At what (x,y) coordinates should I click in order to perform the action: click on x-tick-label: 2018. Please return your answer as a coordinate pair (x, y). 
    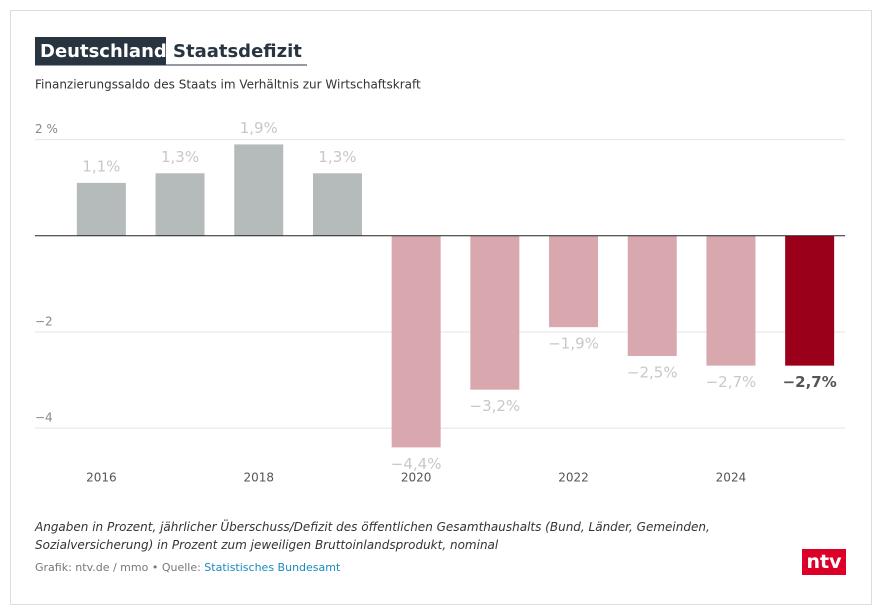
    Looking at the image, I should click on (258, 478).